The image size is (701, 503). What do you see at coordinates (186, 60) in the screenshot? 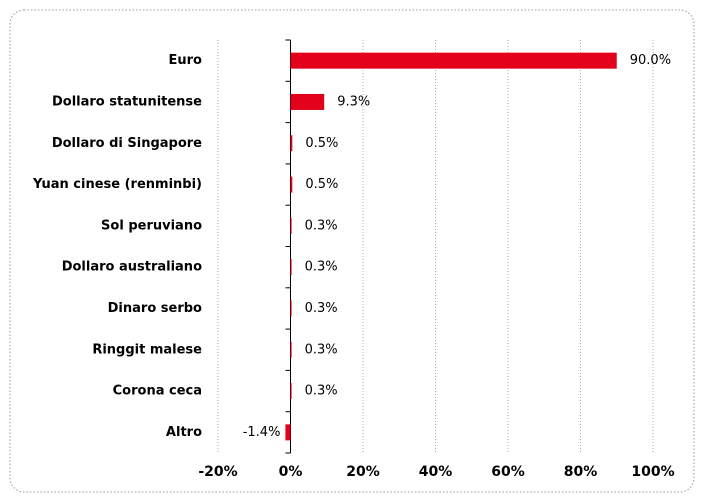
I see `category-label: Euro` at bounding box center [186, 60].